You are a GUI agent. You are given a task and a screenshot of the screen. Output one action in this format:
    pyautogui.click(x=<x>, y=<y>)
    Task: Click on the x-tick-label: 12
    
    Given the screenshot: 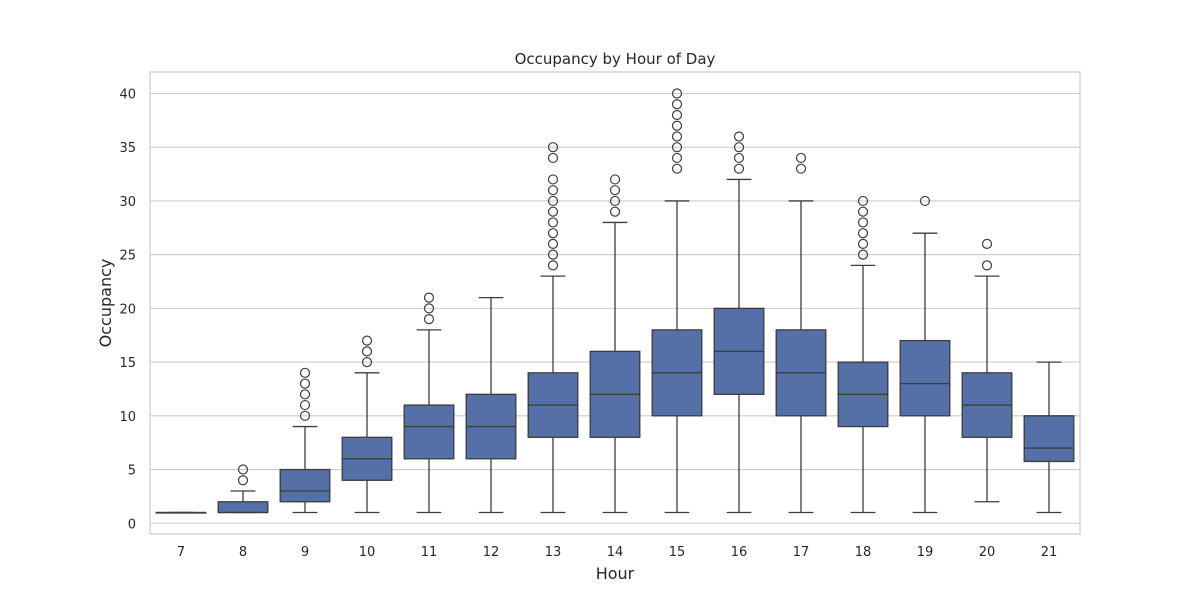 What is the action you would take?
    pyautogui.click(x=491, y=552)
    